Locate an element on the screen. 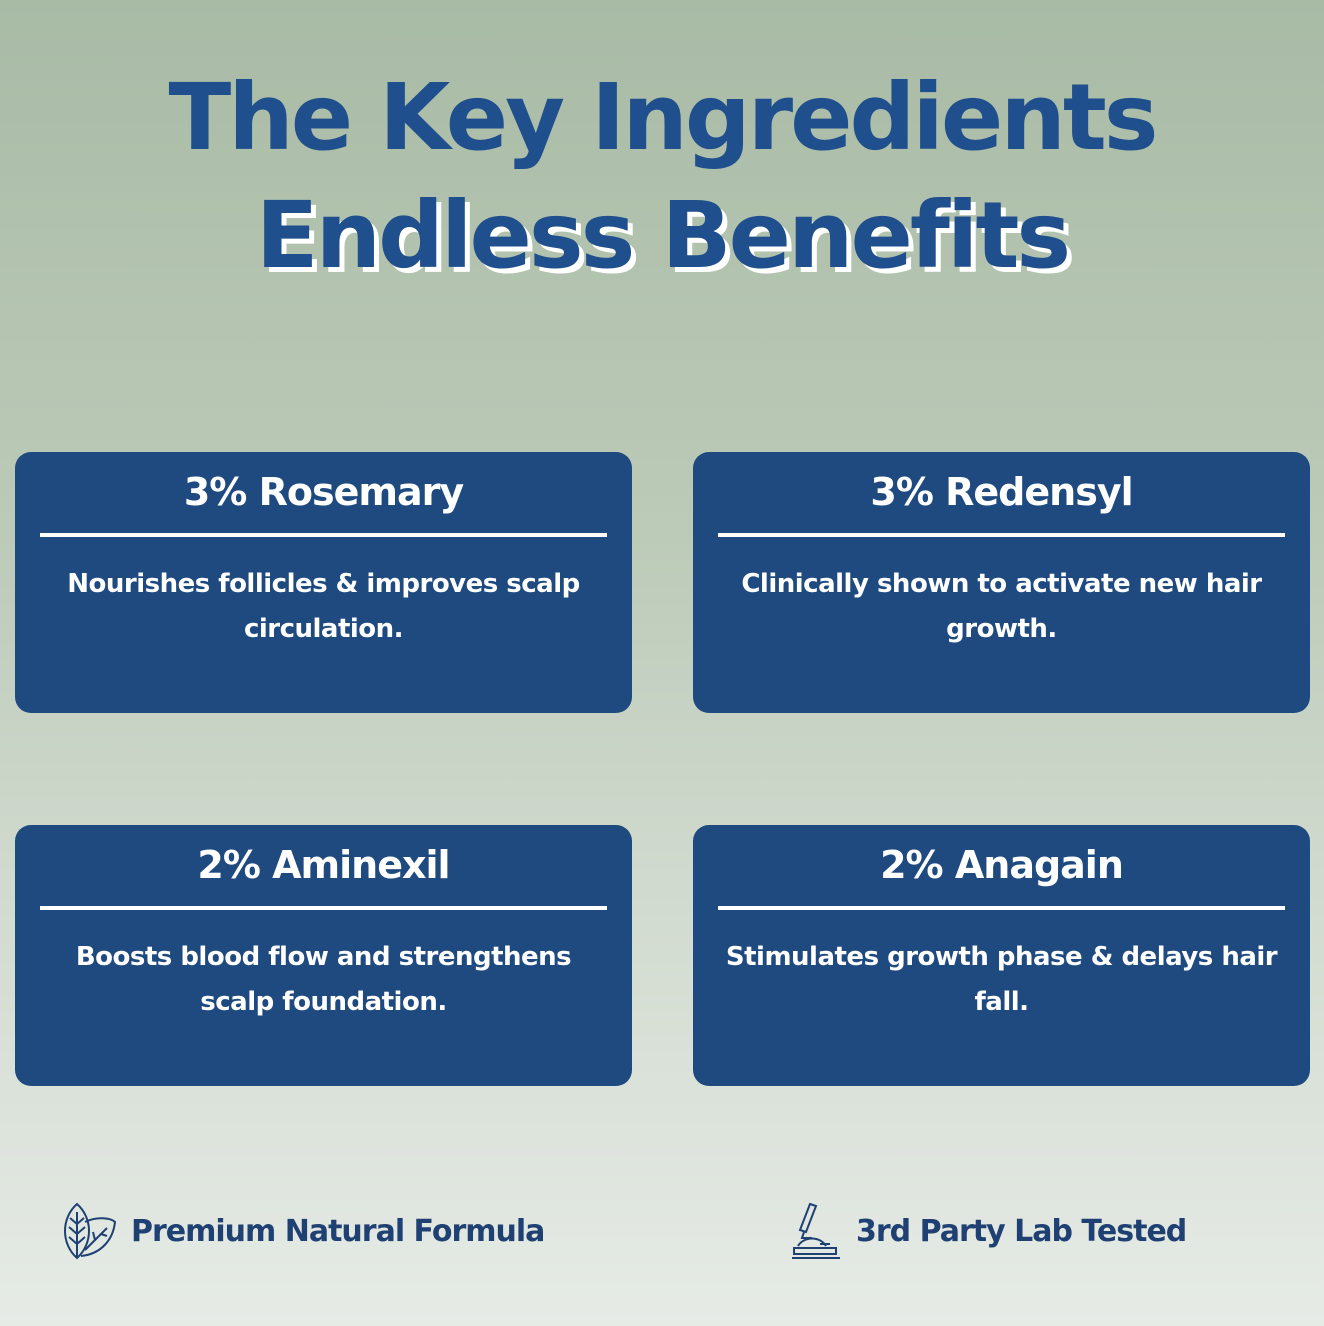 The width and height of the screenshot is (1324, 1326). card-title: 3% Redensyl is located at coordinates (1001, 492).